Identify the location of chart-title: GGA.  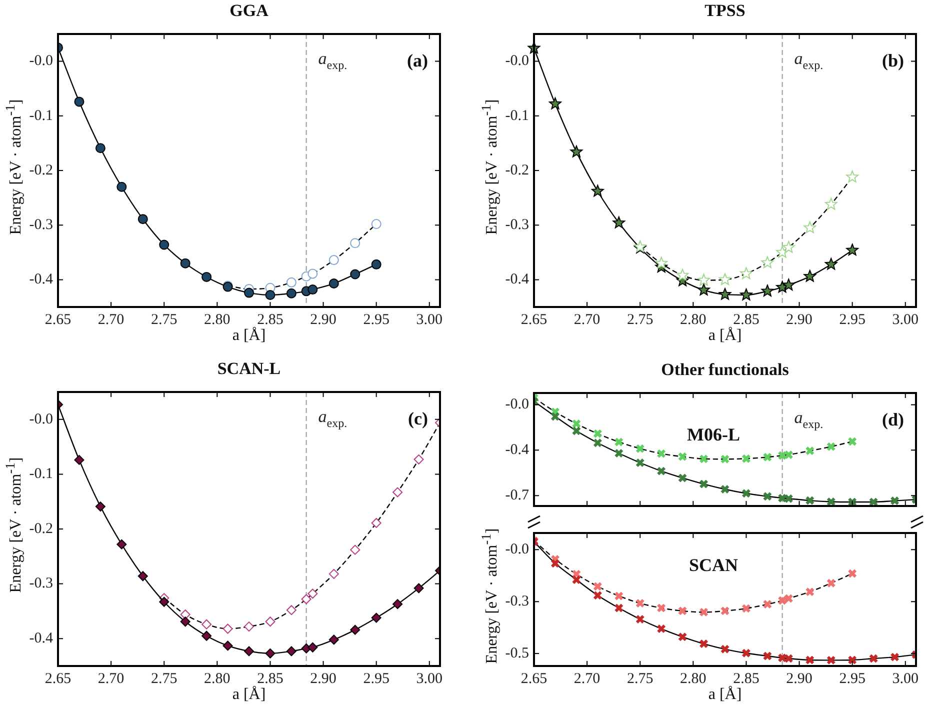
(249, 11).